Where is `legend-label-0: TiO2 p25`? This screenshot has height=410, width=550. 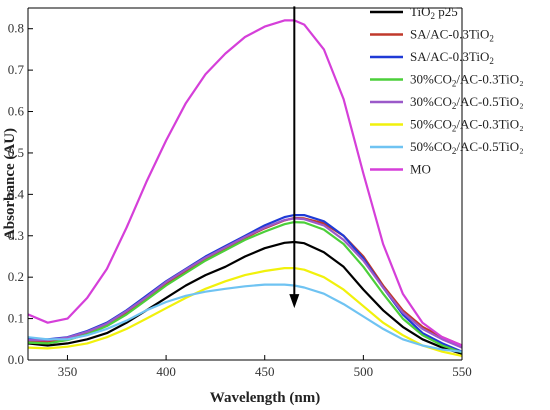
legend-label-0: TiO2 p25 is located at coordinates (434, 12).